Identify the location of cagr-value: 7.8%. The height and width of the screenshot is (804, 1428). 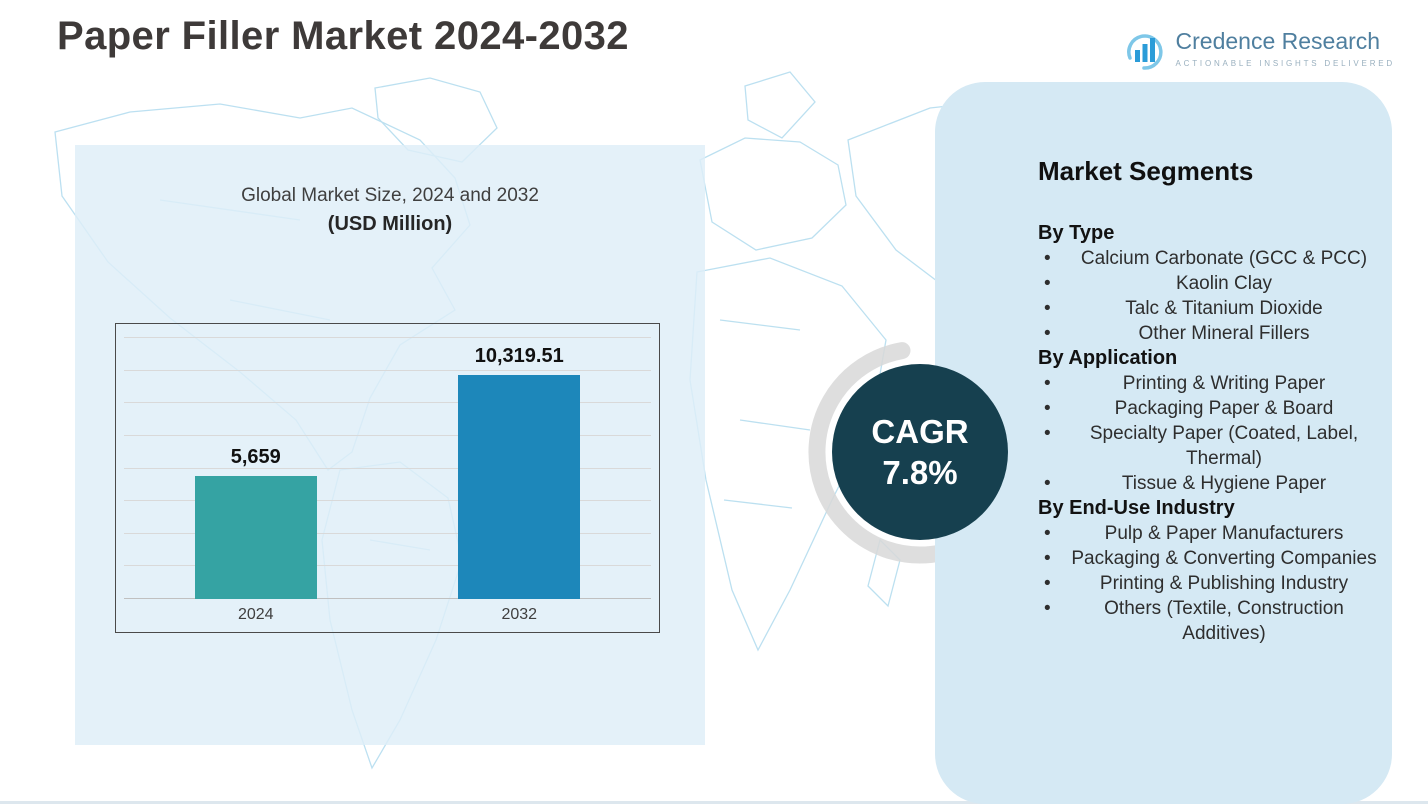
(920, 472).